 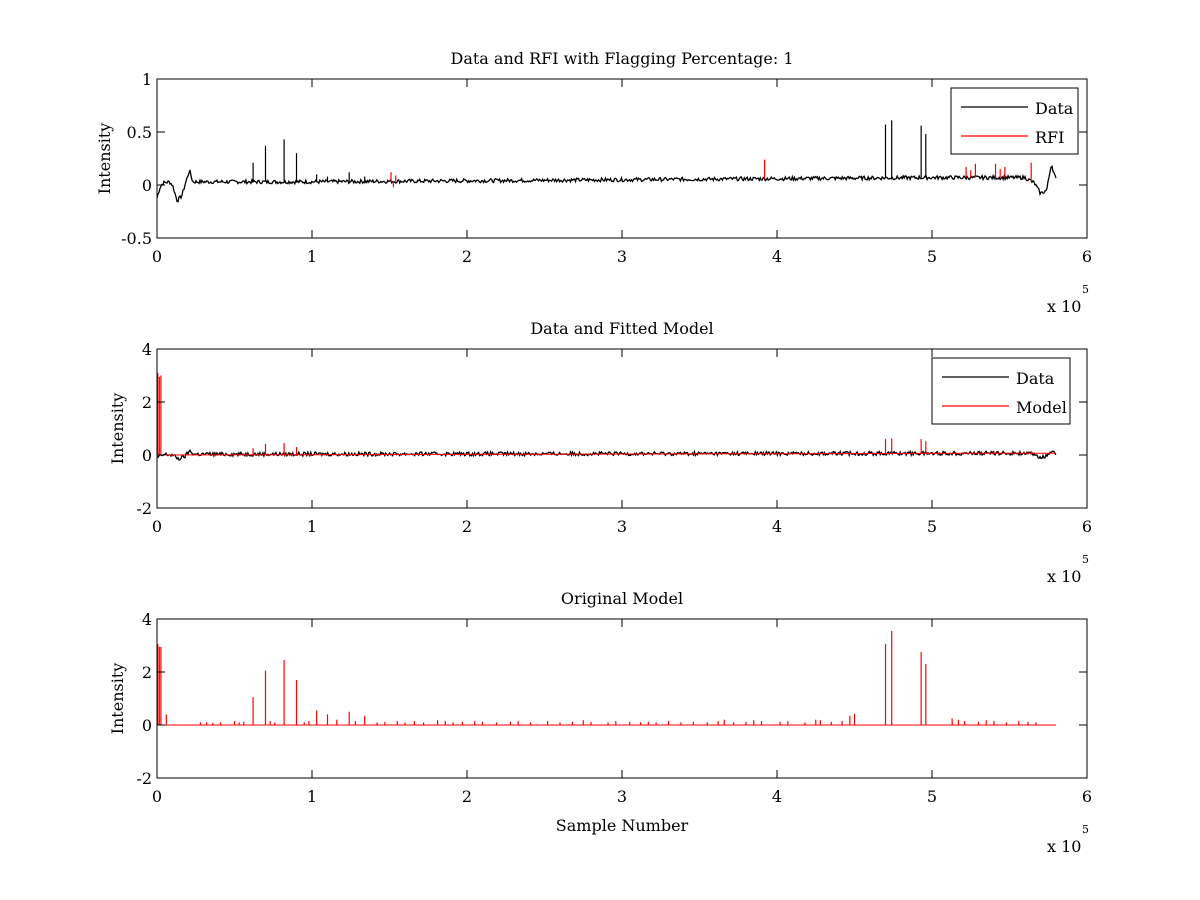 What do you see at coordinates (622, 598) in the screenshot?
I see `chart-title: Original Model` at bounding box center [622, 598].